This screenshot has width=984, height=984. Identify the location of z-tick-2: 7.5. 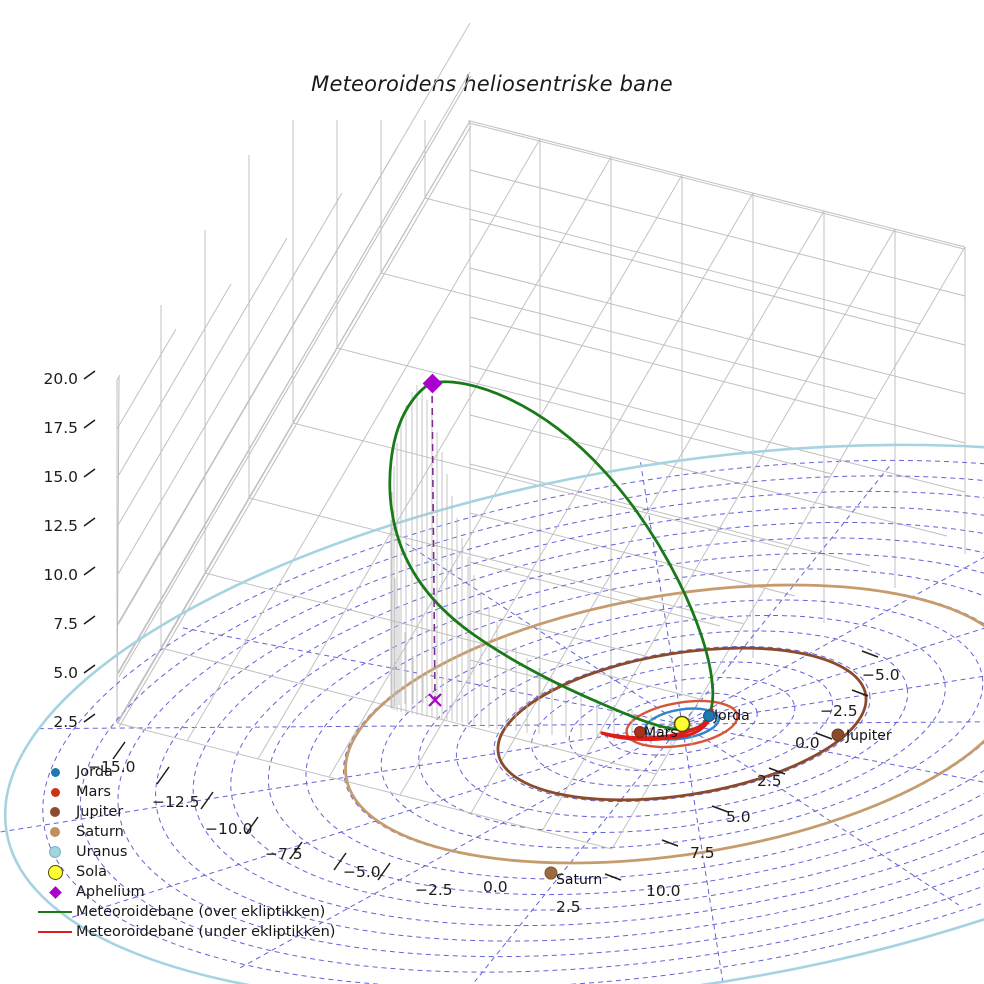
(65, 624).